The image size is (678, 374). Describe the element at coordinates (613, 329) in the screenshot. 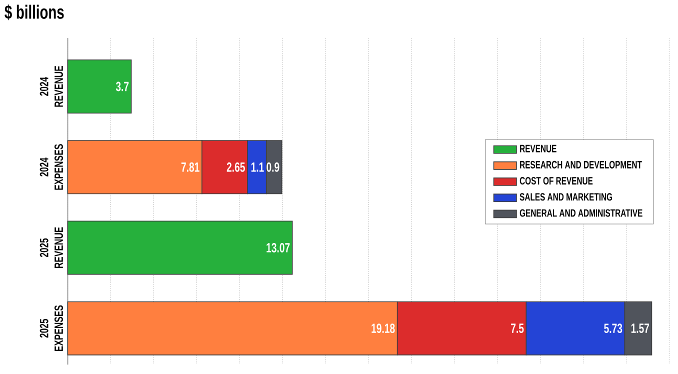

I see `data-label: 5.73` at that location.